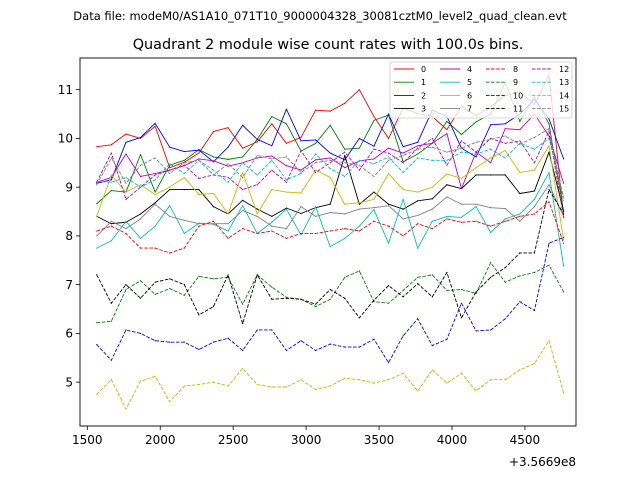 This screenshot has height=480, width=640. I want to click on x-tick-label: 3000, so click(306, 440).